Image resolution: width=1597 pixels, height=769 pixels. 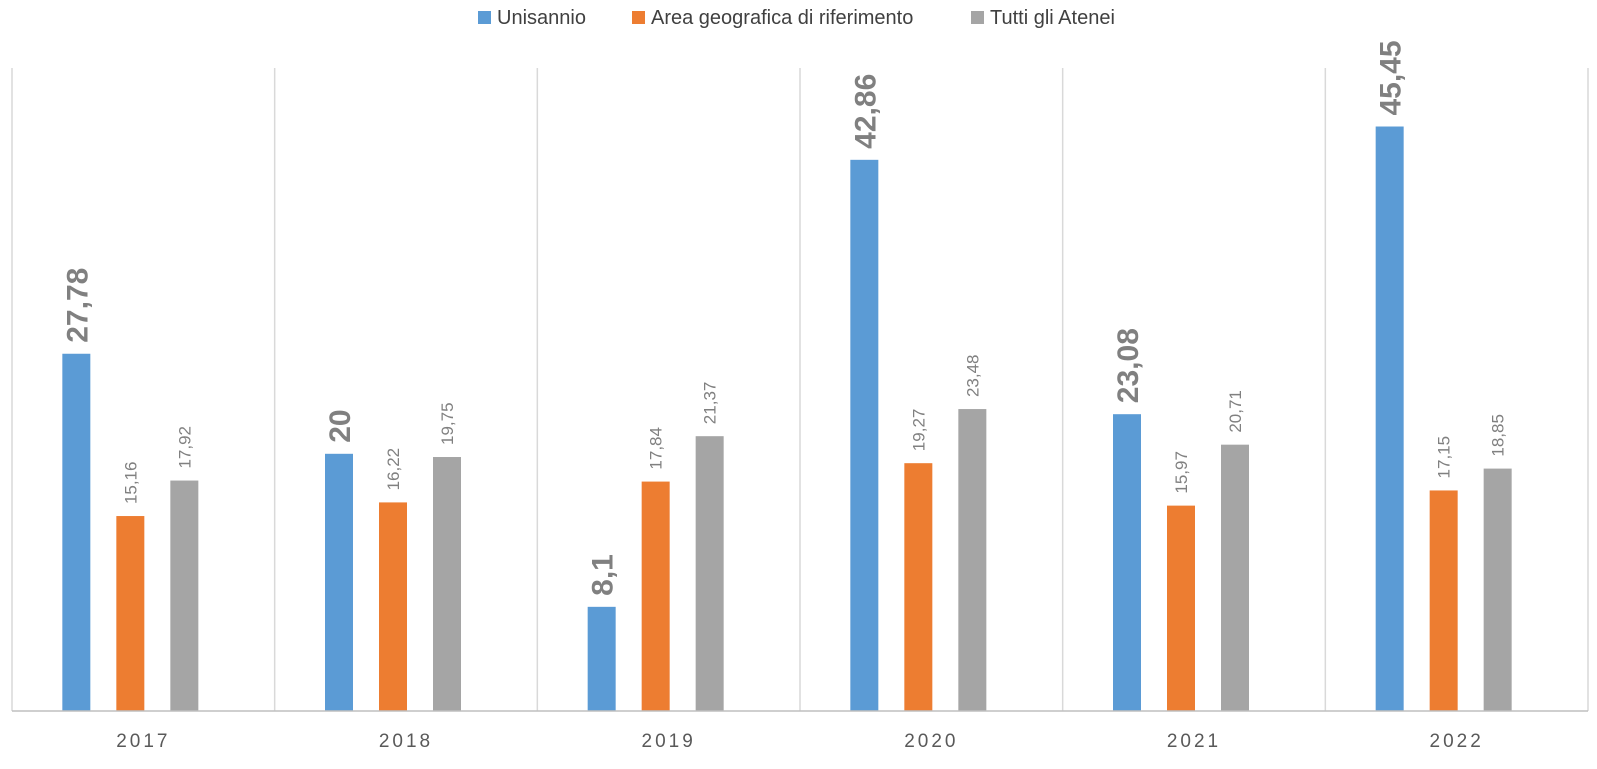 What do you see at coordinates (656, 448) in the screenshot?
I see `data-label-area-geografica-di-riferimento-2019: 17,84` at bounding box center [656, 448].